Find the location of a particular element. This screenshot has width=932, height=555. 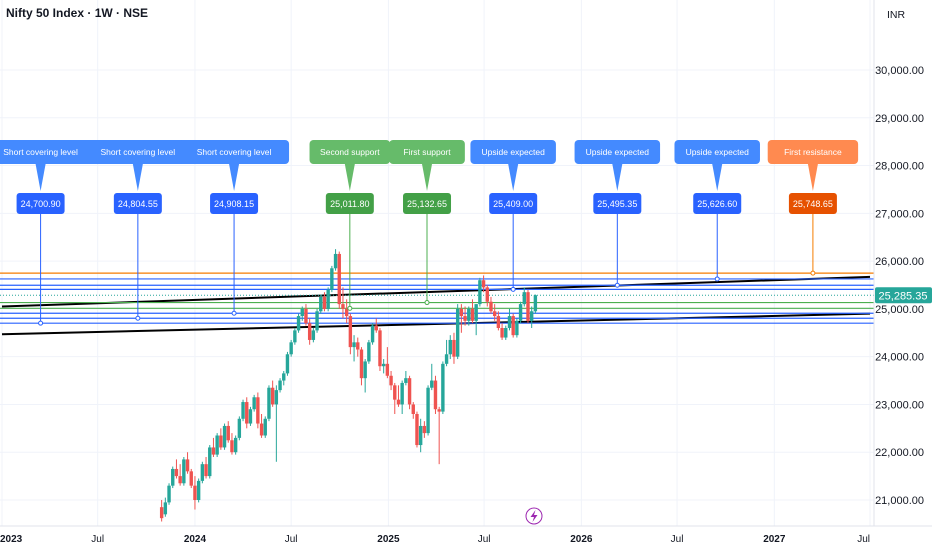

level-callout: Upside expected 25,495.35 is located at coordinates (617, 214).